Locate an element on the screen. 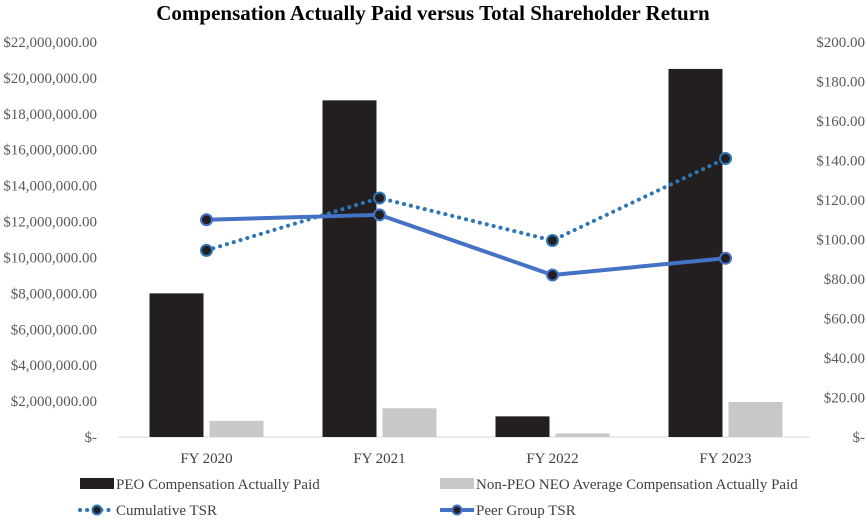  right-tick-label: $- is located at coordinates (859, 438).